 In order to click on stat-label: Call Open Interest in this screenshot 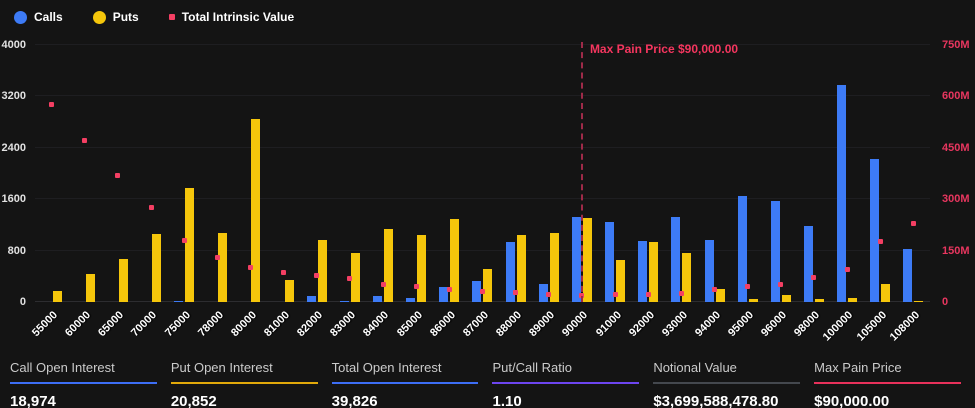, I will do `click(62, 367)`.